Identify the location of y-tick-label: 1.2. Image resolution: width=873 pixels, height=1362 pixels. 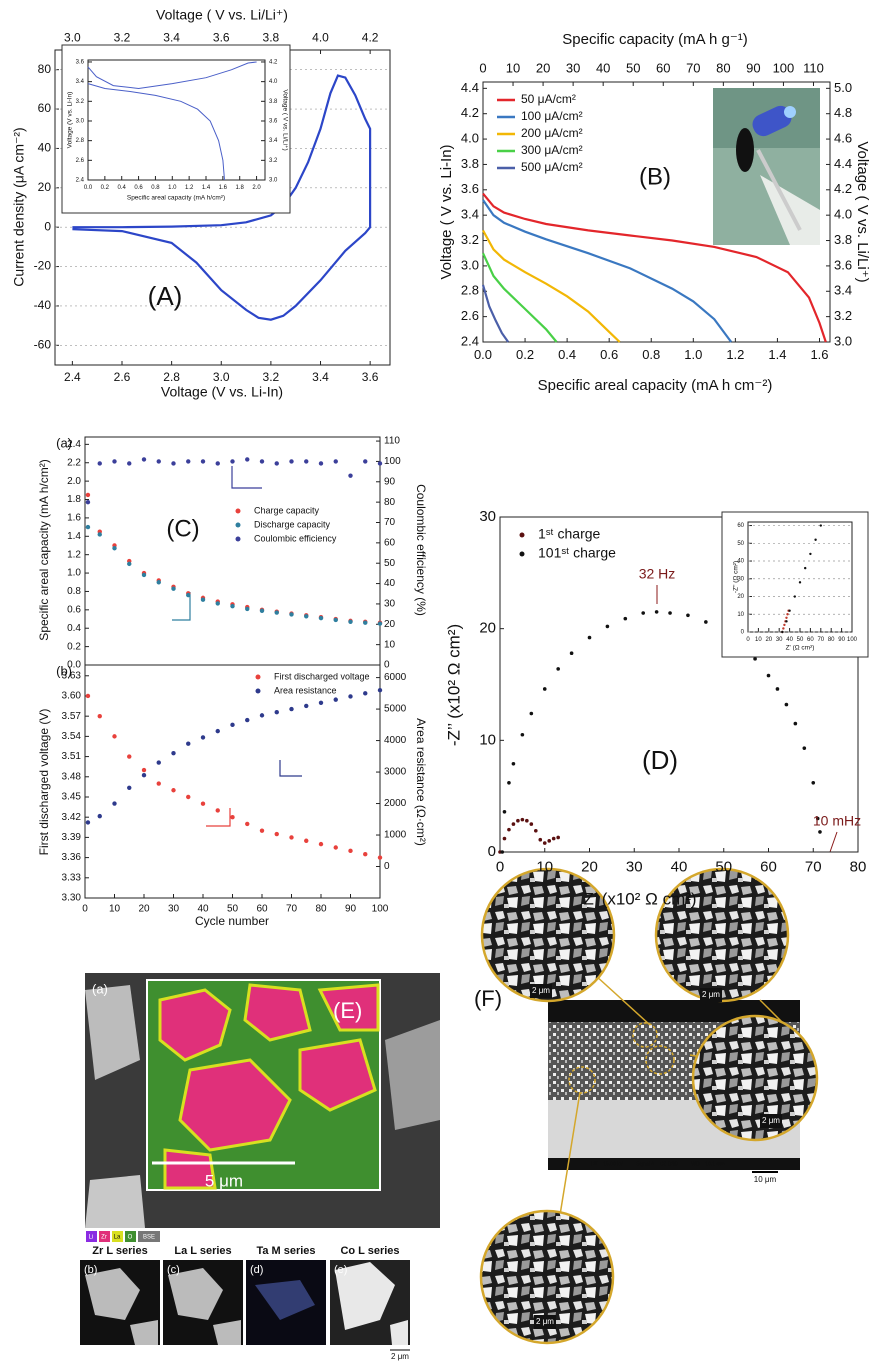
(74, 554).